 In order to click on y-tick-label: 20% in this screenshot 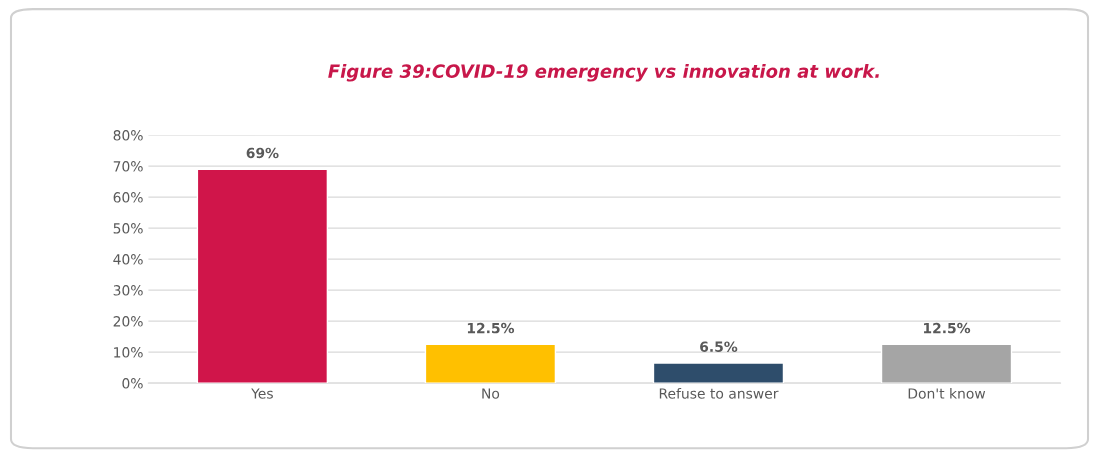, I will do `click(128, 321)`.